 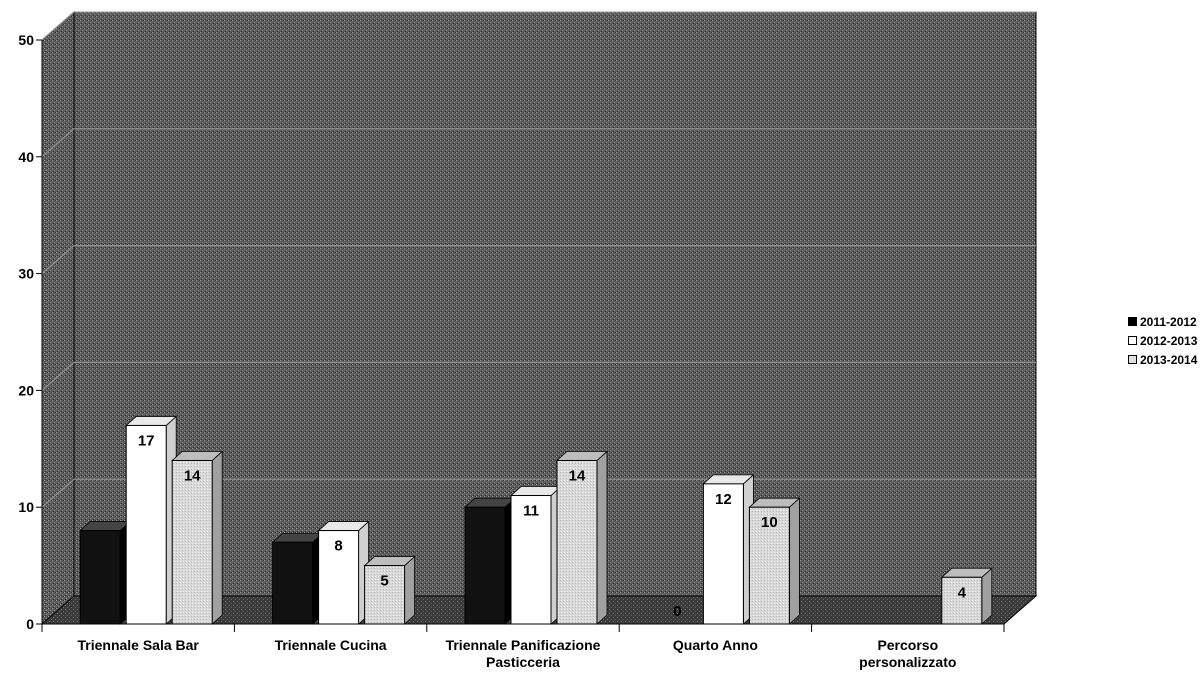 What do you see at coordinates (962, 592) in the screenshot?
I see `data-label-4-2: 4` at bounding box center [962, 592].